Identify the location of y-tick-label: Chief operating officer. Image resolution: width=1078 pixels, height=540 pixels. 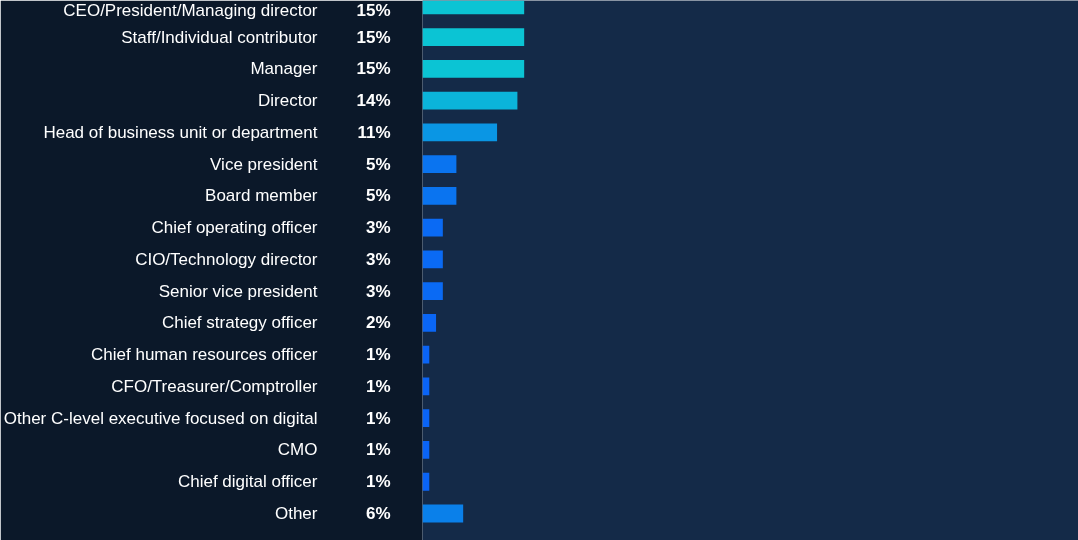
(234, 228).